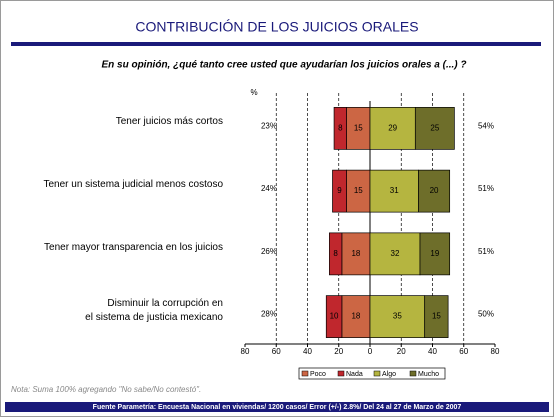  Describe the element at coordinates (276, 27) in the screenshot. I see `chart-title: CONTRIBUCIÓN DE LOS JUICIOS ORALES` at that location.